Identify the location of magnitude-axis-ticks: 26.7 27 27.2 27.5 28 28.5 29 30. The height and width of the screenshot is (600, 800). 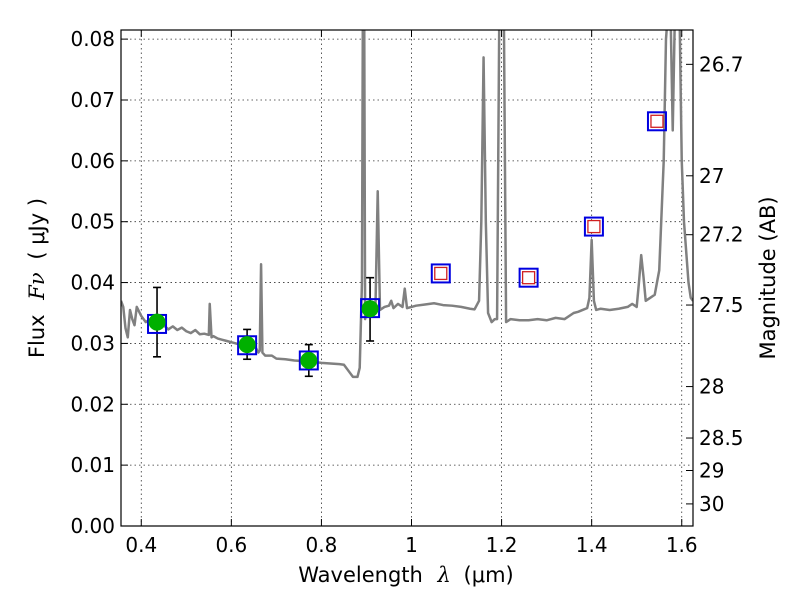
(715, 284).